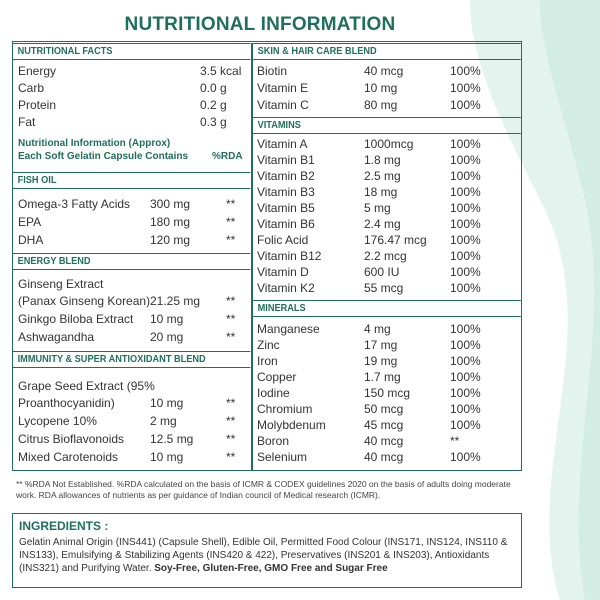 The height and width of the screenshot is (600, 600). I want to click on immunity-blend-row-amount: 10 mg, so click(167, 403).